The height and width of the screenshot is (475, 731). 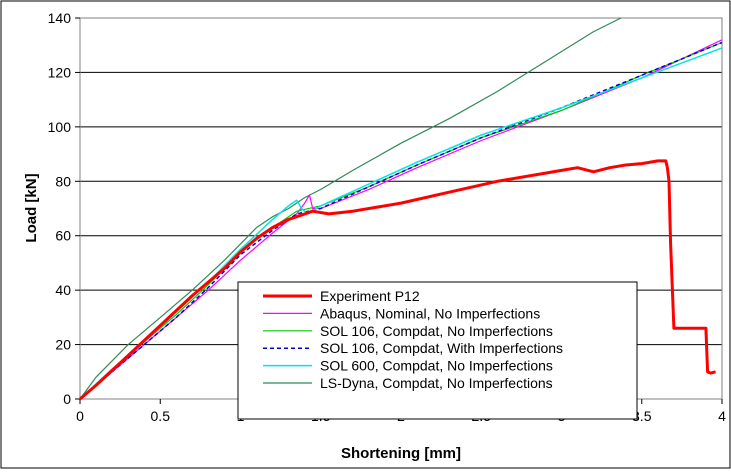 I want to click on y-tick-label: 120, so click(x=60, y=72).